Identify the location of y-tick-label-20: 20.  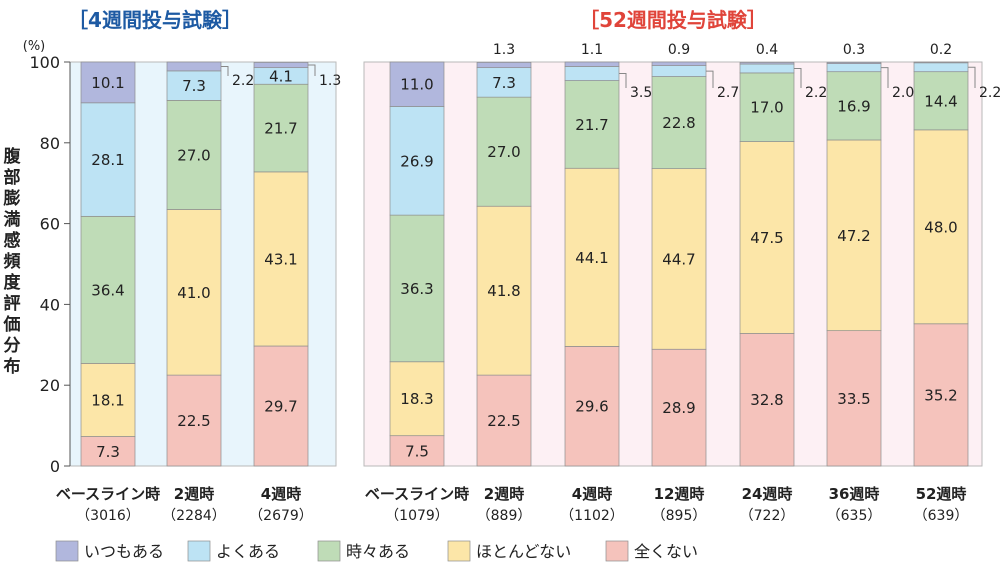
(50, 385).